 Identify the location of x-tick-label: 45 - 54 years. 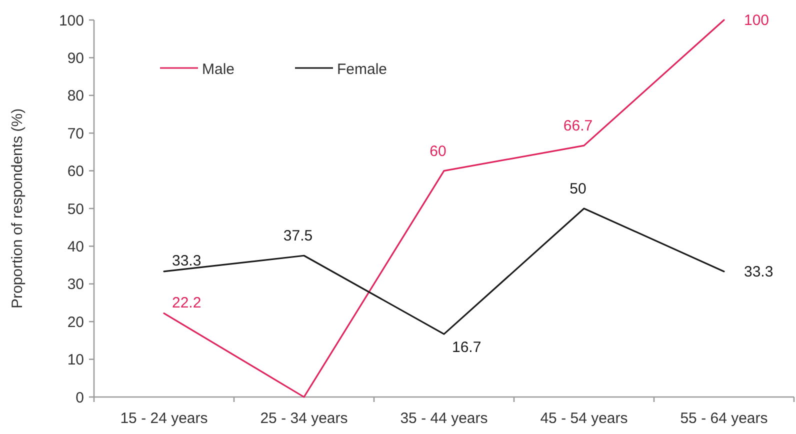
(584, 418).